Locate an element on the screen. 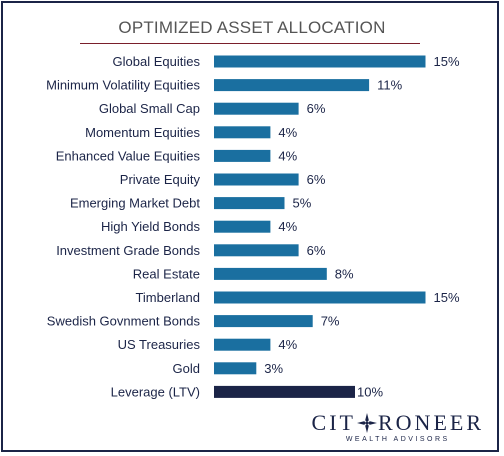  category-label: Timberland is located at coordinates (167, 297).